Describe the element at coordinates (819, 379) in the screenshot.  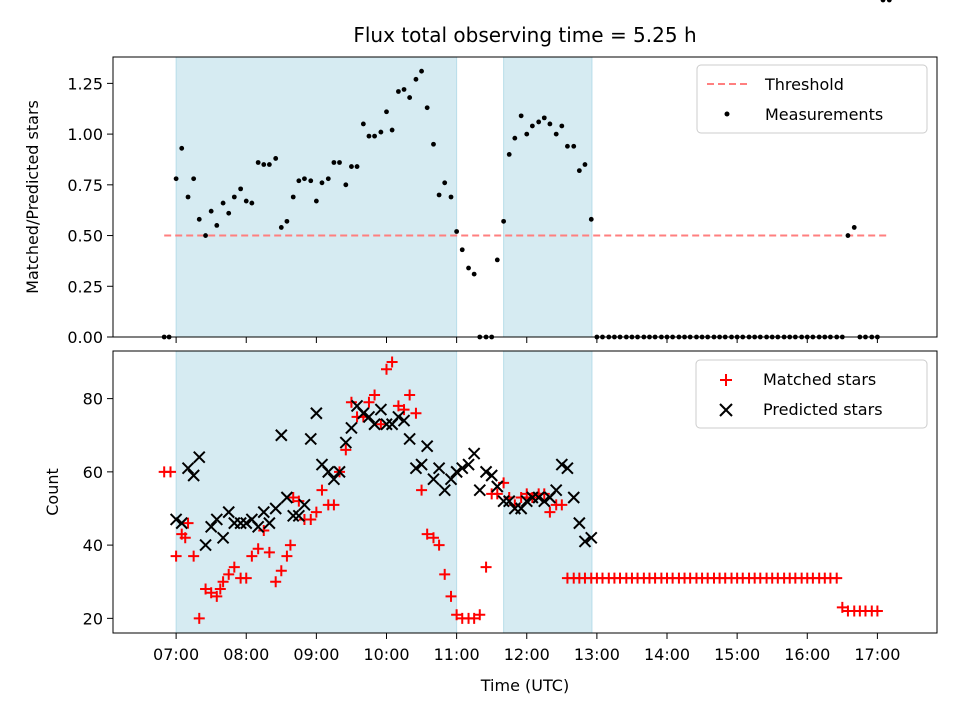
I see `legend-matched-label: Matched stars` at that location.